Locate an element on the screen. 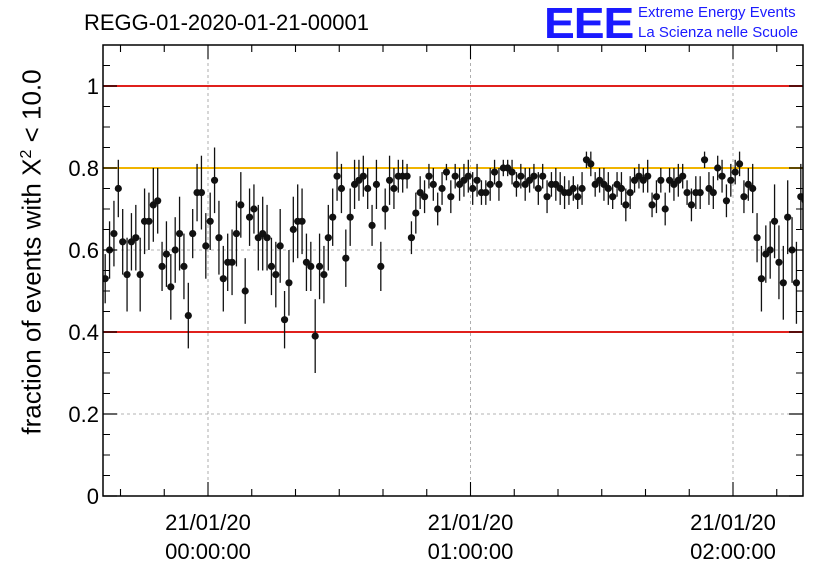 This screenshot has width=836, height=572. y-axis-label-suffix: < 10.0 is located at coordinates (31, 109).